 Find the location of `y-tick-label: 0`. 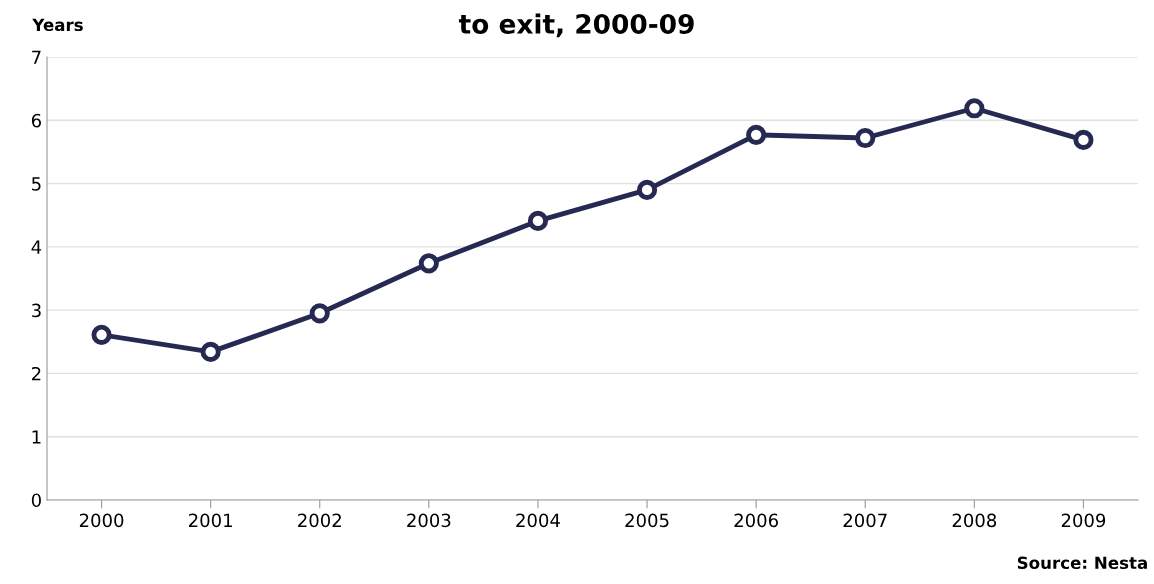

y-tick-label: 0 is located at coordinates (36, 500).